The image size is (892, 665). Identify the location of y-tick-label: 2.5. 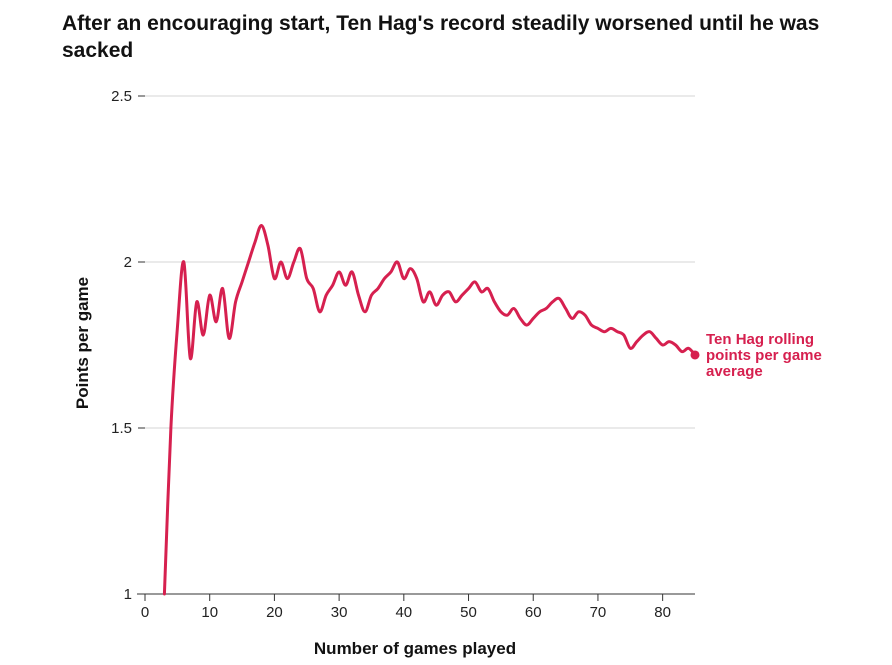
(121, 96).